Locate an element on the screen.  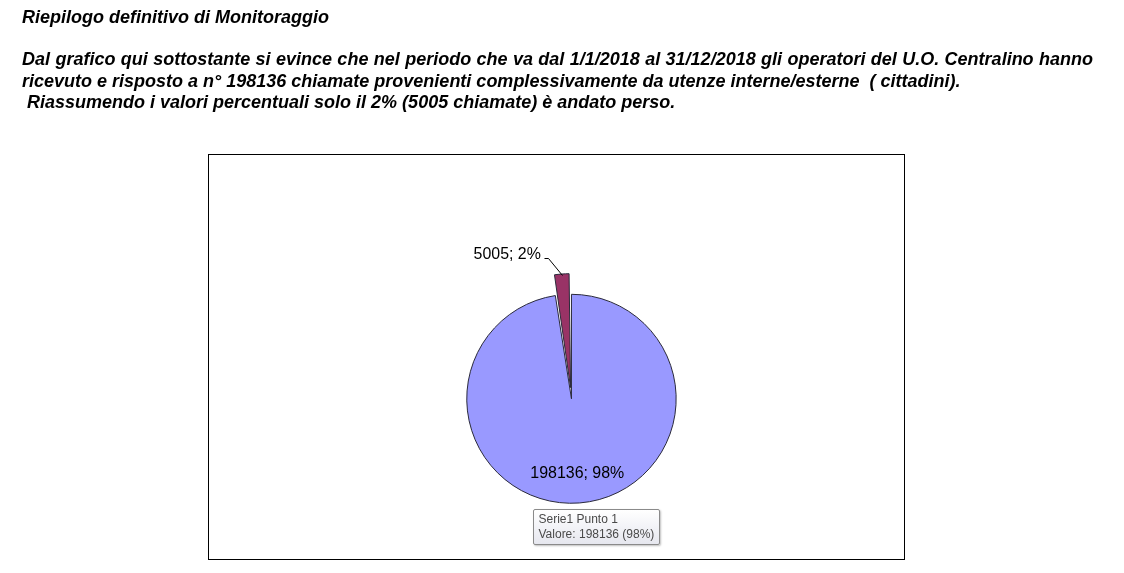
chart-subtitle: Dal grafico qui sottostante si evince che nel periodo che va dal 1/1/2018 al 31/12/2018 gli operatori del U.O. Centralino hanno ricevuto e risposto a n° 198136 chiamate provenienti complessivamente da utenze interne/esterne ( cittadini). Riassumendo i valori percentuali solo il 2% (5005 chiamate) è andato perso. is located at coordinates (558, 81).